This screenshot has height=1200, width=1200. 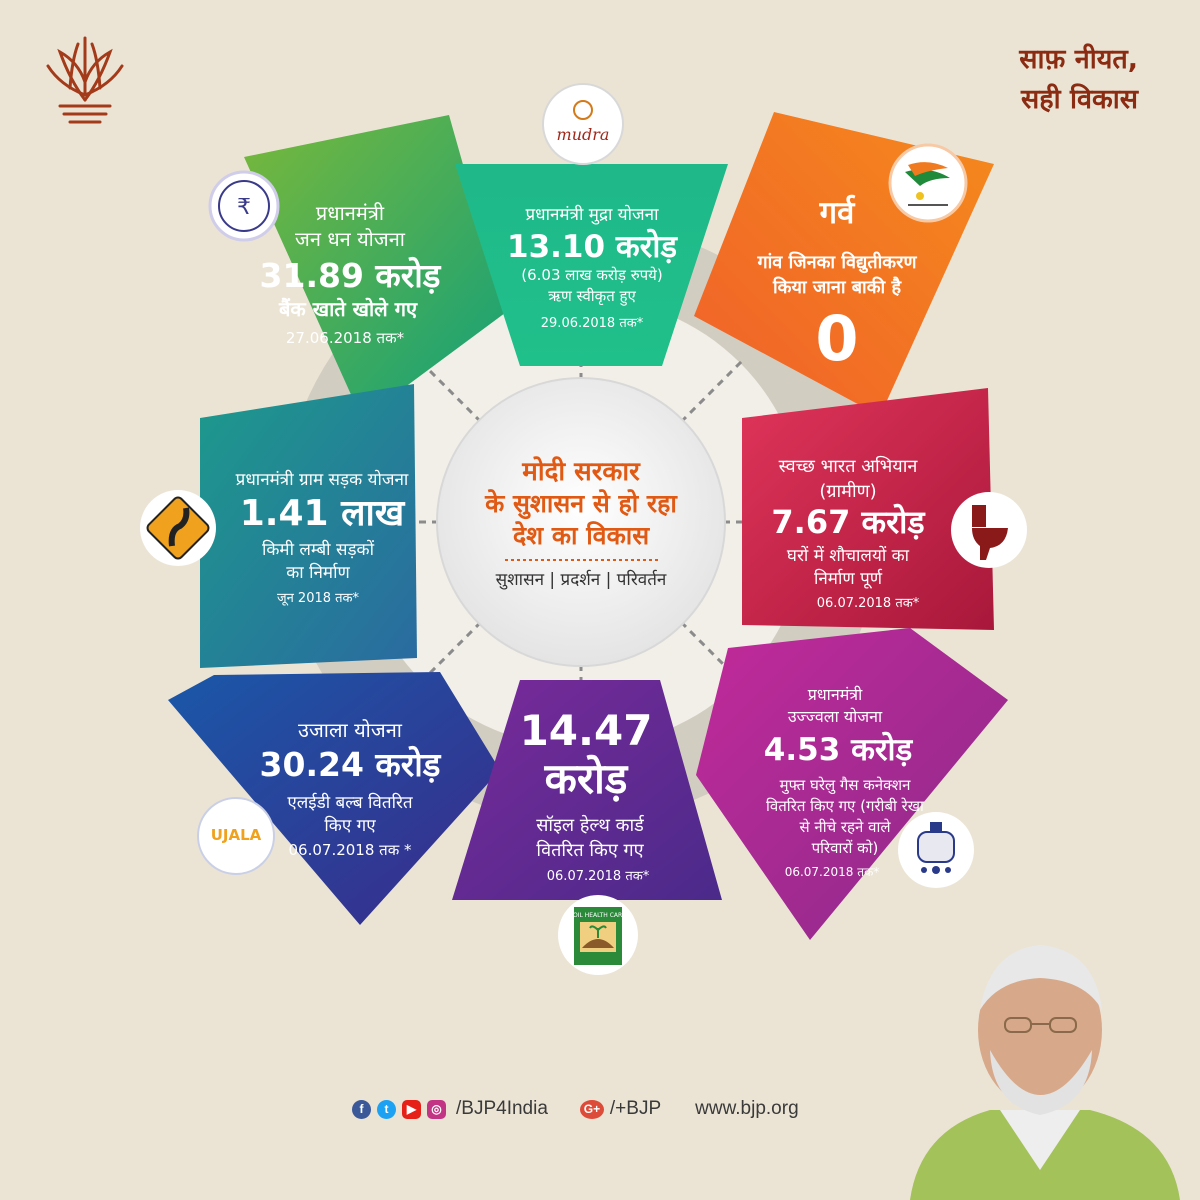 I want to click on svg-text: UJALA, so click(x=236, y=835).